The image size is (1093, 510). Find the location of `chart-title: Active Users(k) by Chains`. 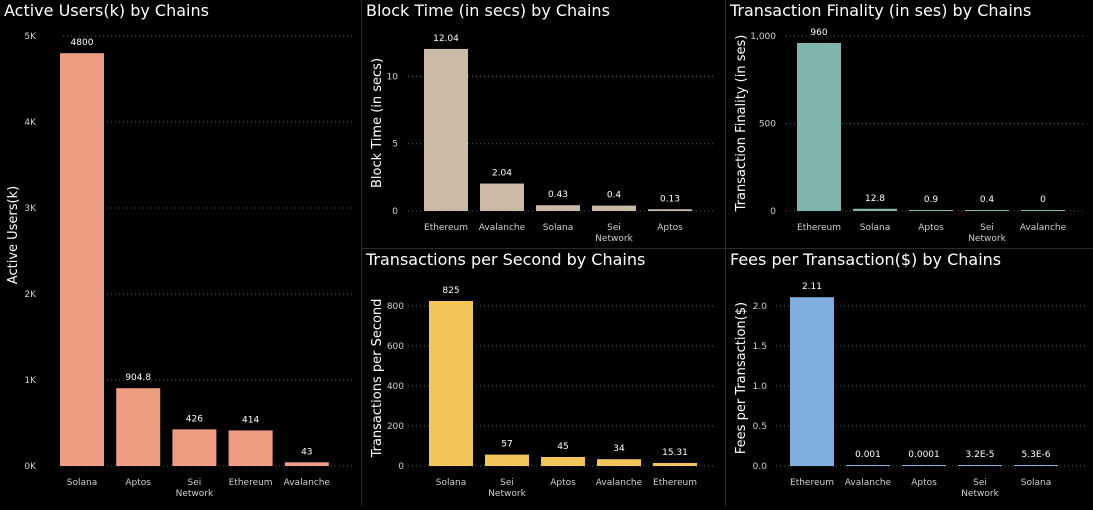

chart-title: Active Users(k) by Chains is located at coordinates (106, 10).